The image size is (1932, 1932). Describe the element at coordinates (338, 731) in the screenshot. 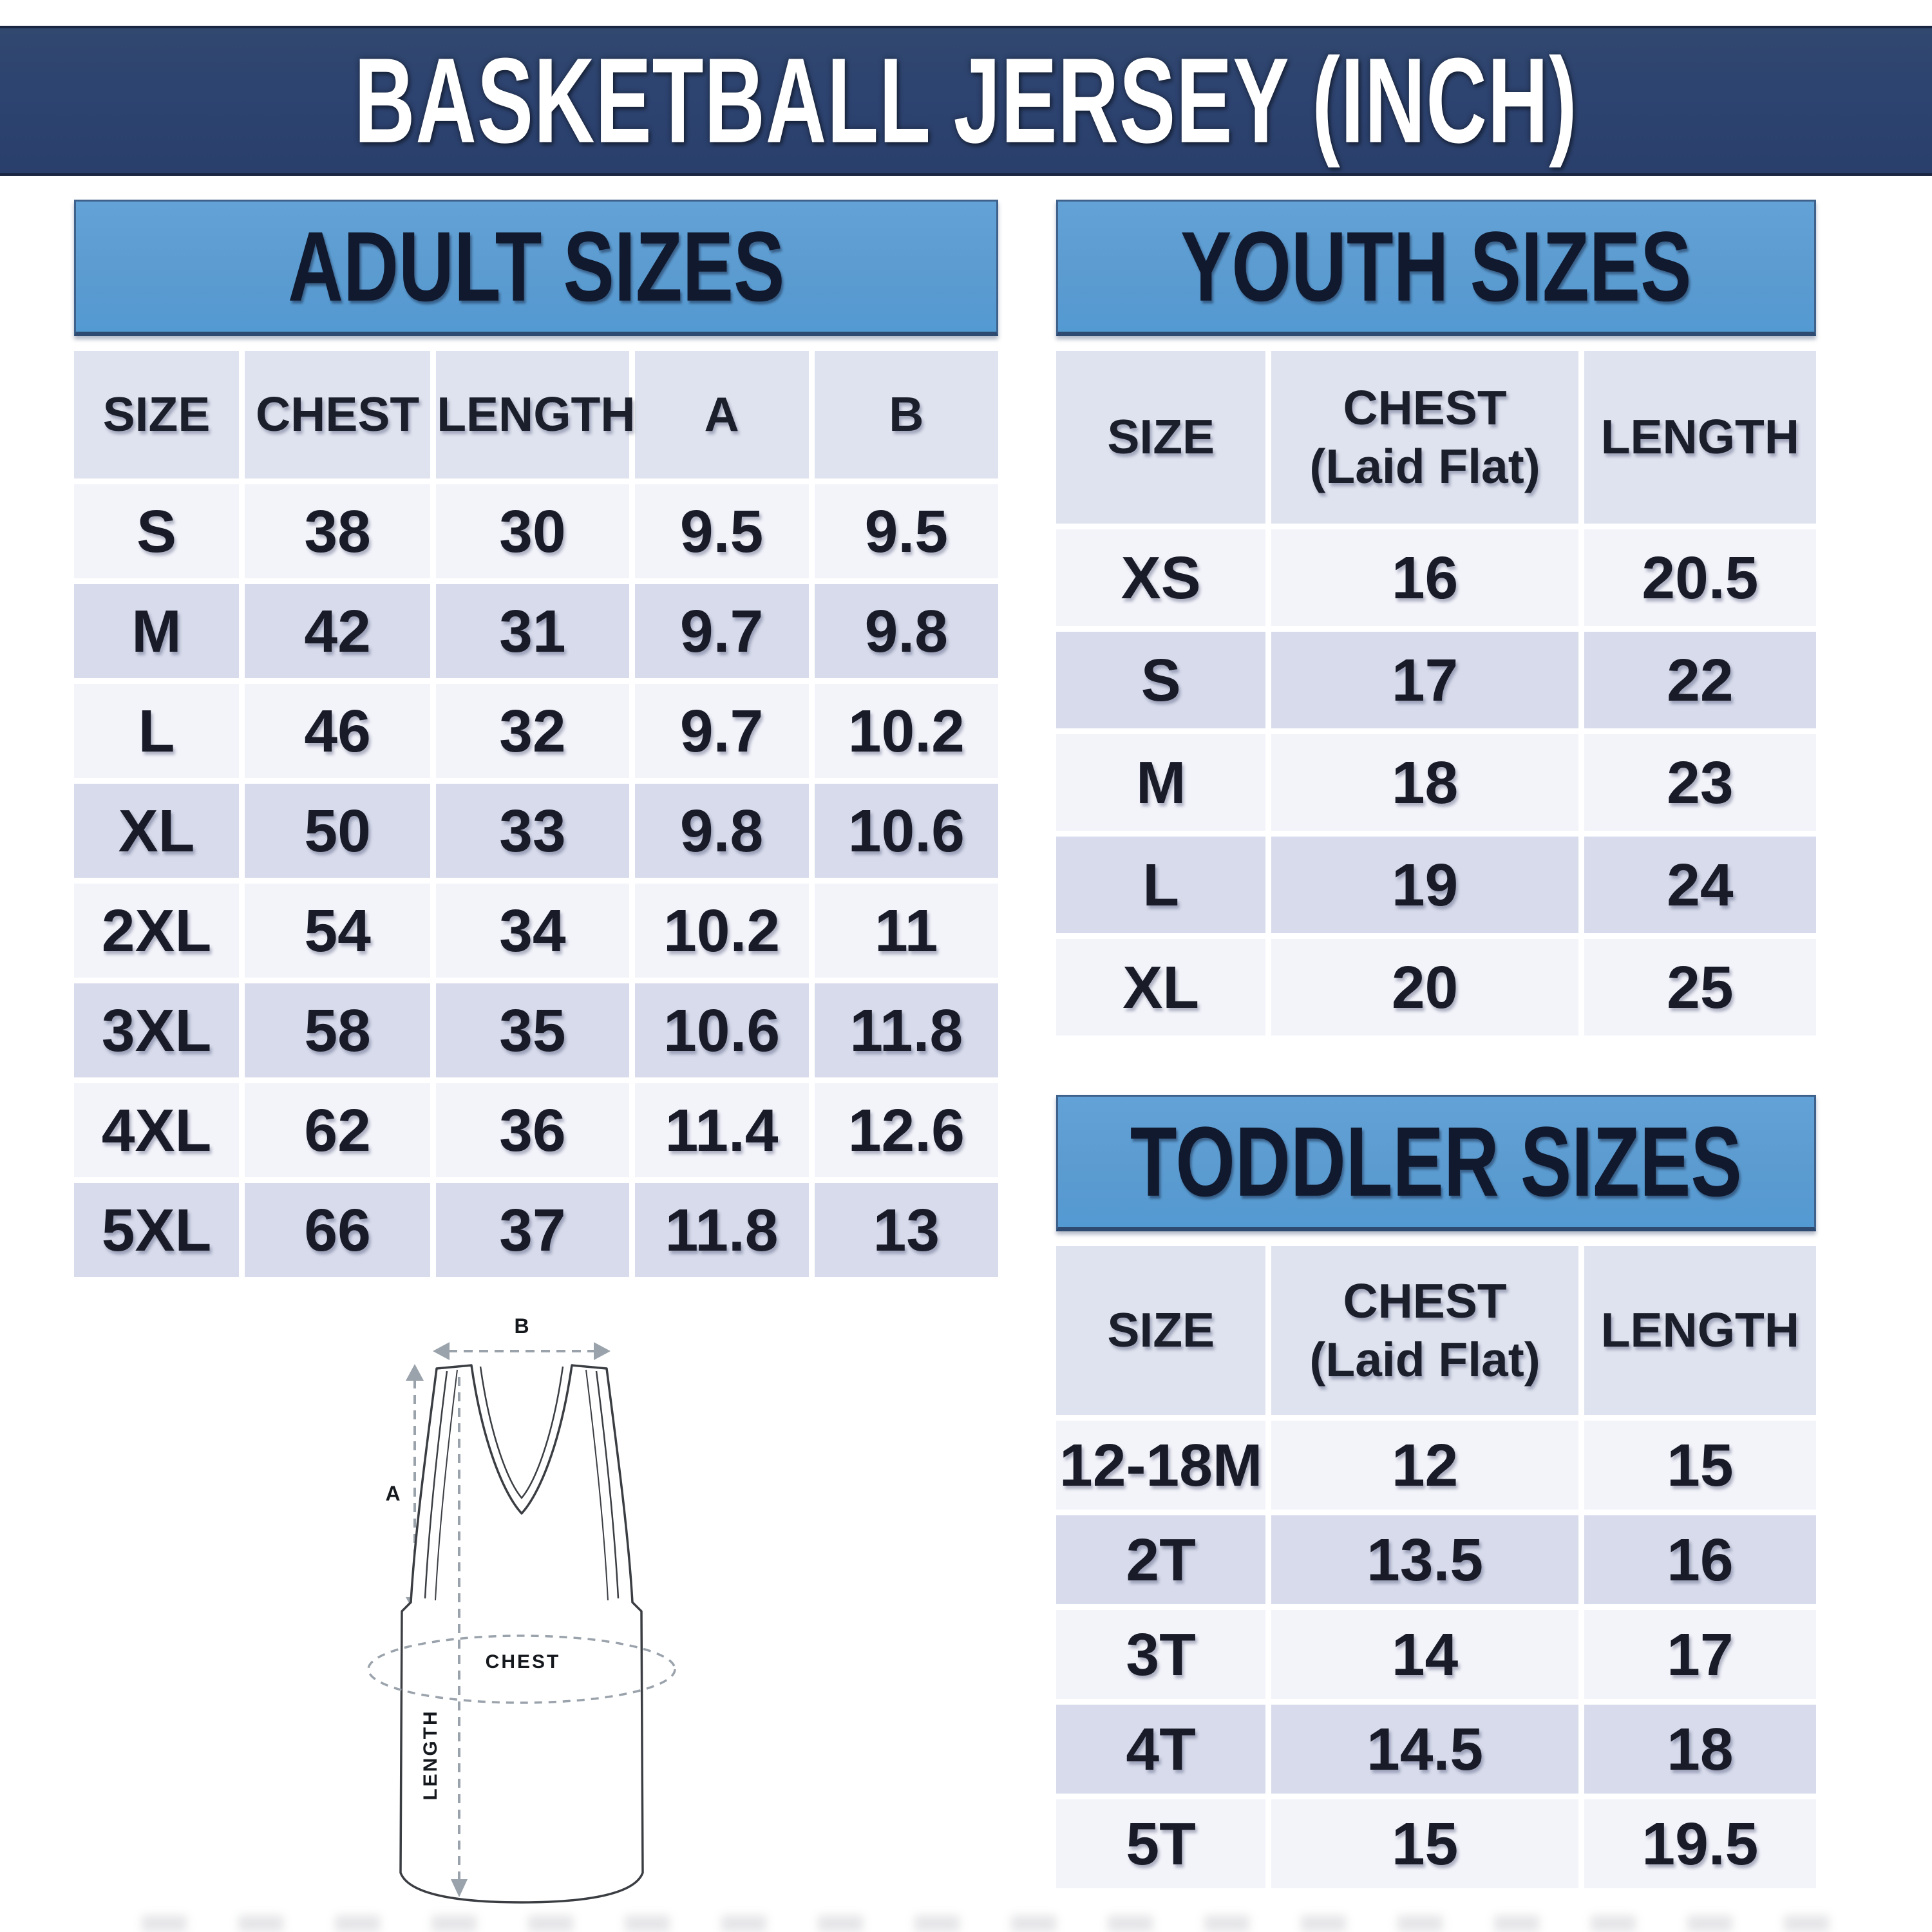

I see `table-cell: 46` at that location.